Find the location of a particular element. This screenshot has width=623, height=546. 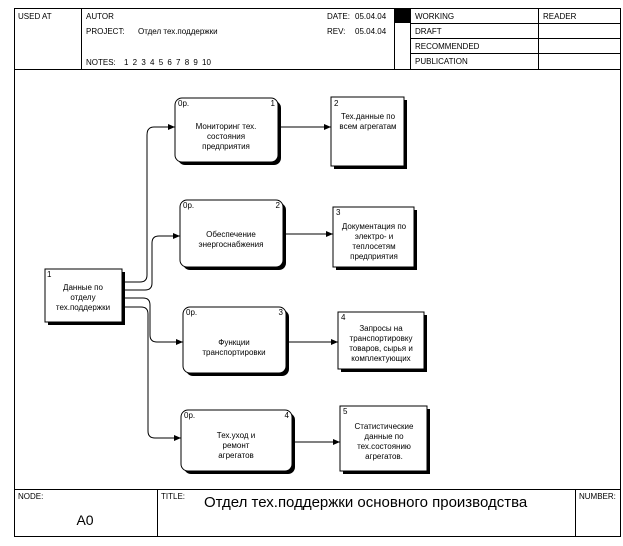

activity-box-2: 0р. 2 Обеспечение энергоснабжения is located at coordinates (232, 234).